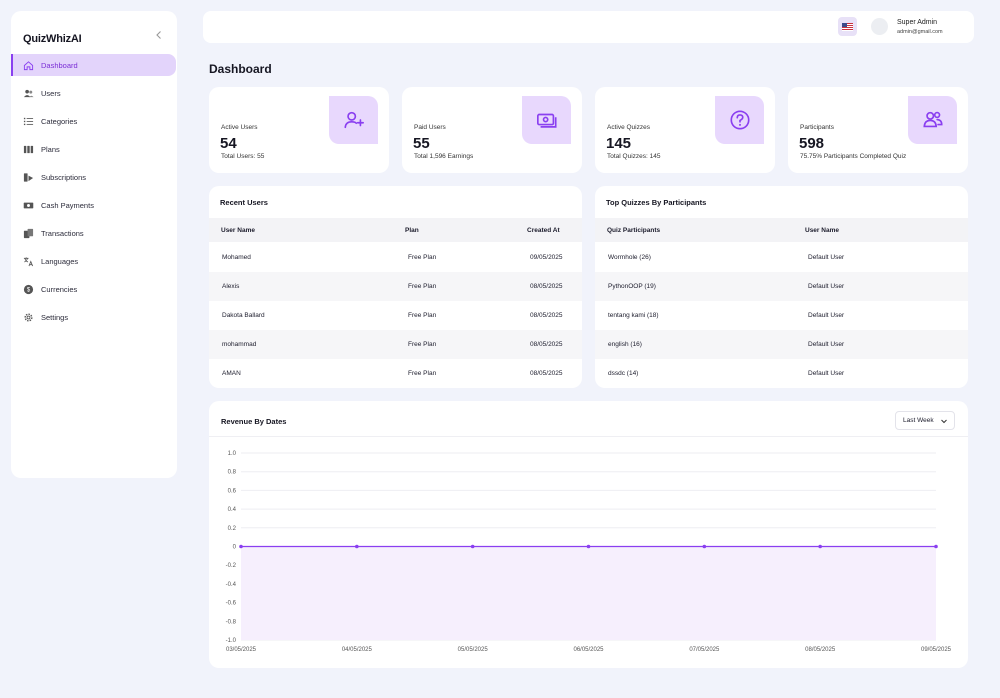 Image resolution: width=1000 pixels, height=698 pixels. Describe the element at coordinates (232, 491) in the screenshot. I see `y-tick-label: 0.6` at that location.